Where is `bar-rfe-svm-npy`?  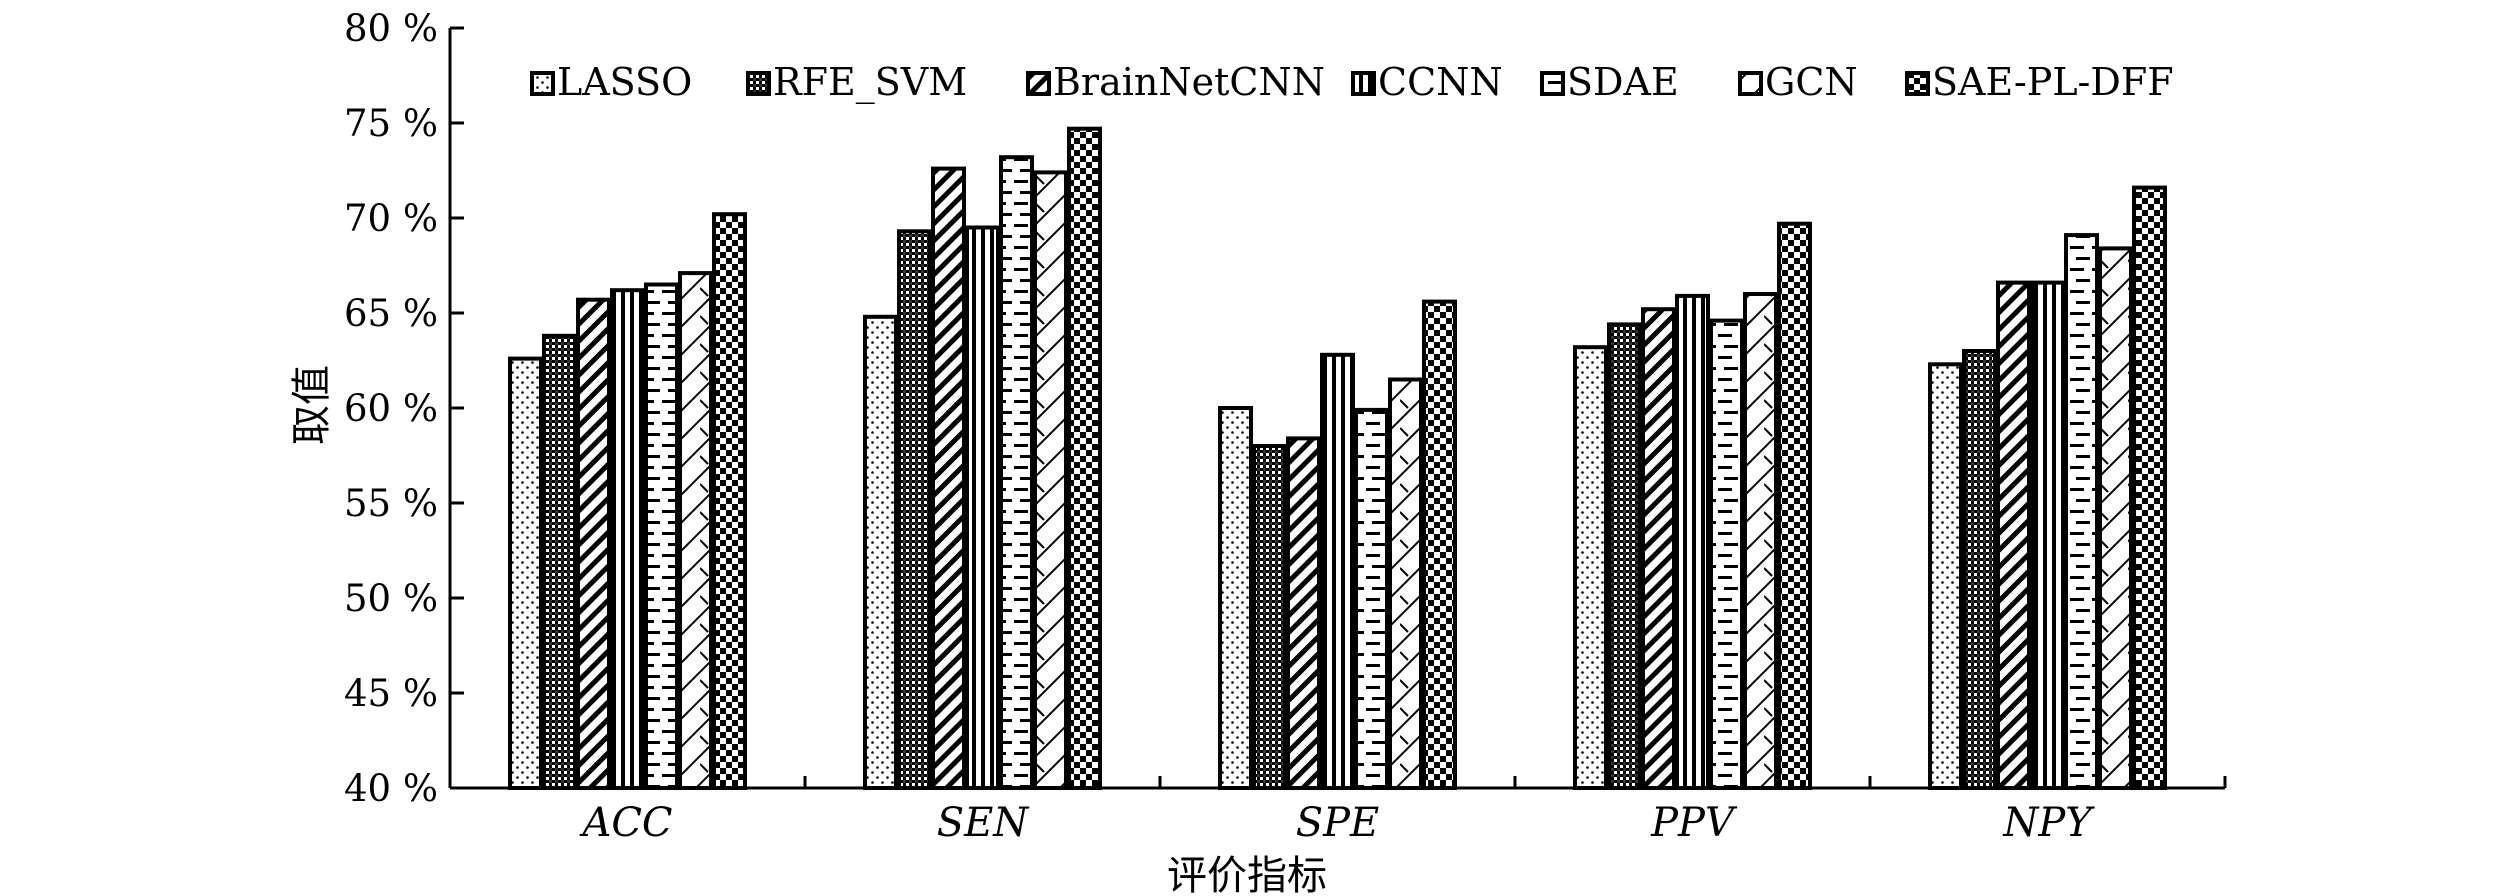
bar-rfe-svm-npy is located at coordinates (1979, 569).